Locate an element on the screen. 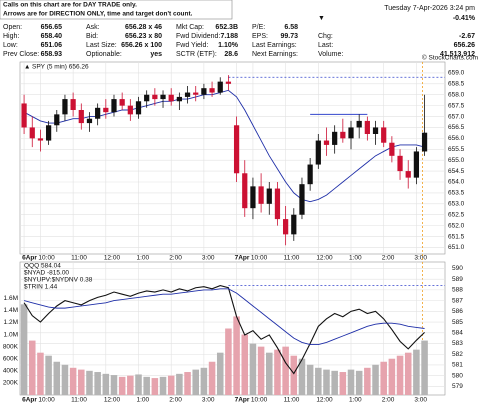  field-label: High: is located at coordinates (11, 36).